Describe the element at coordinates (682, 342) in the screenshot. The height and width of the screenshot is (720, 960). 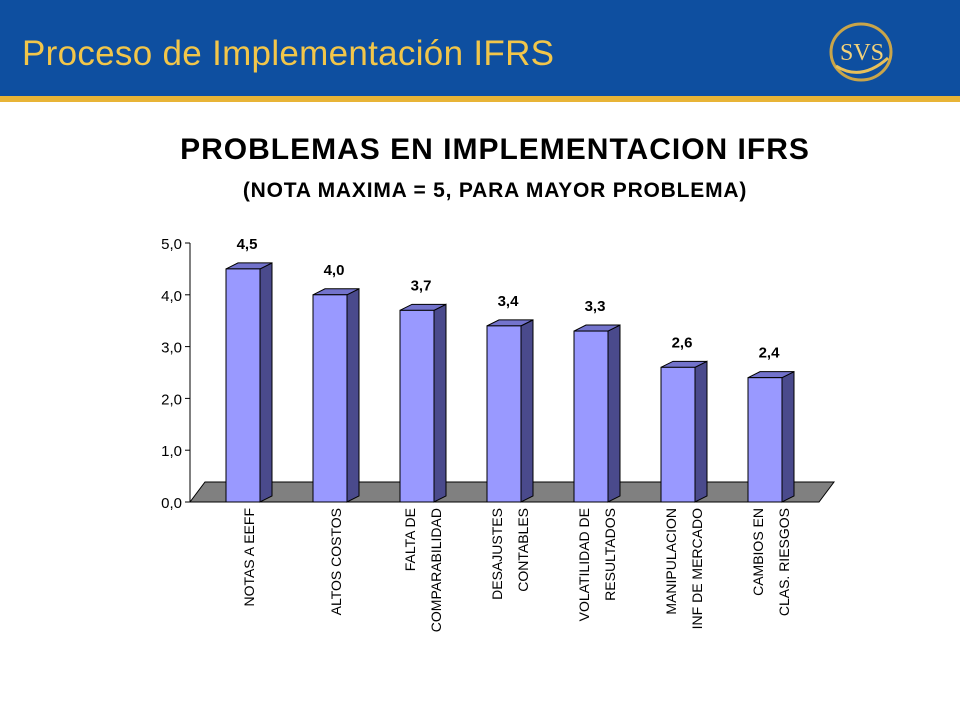
I see `data-label: 2,6` at that location.